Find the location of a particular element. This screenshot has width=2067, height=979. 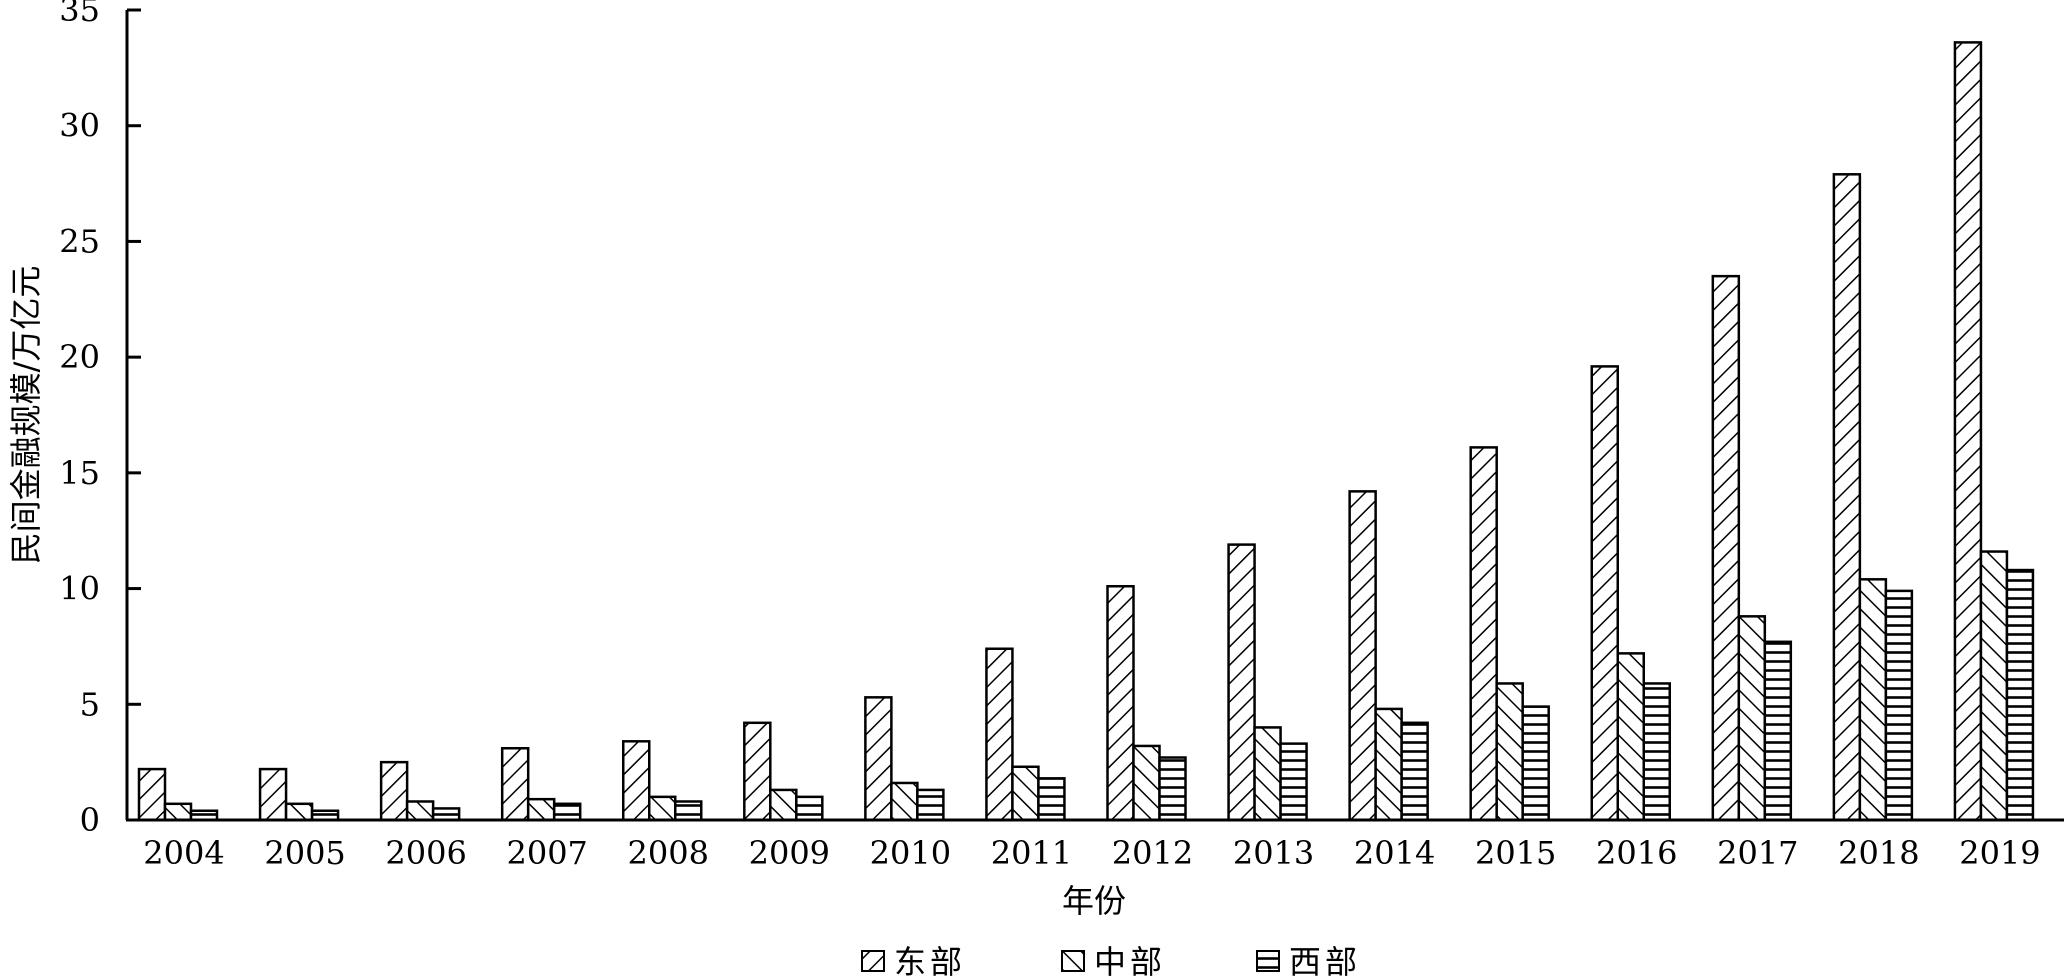

x-tick-label: 2017 is located at coordinates (1757, 853).